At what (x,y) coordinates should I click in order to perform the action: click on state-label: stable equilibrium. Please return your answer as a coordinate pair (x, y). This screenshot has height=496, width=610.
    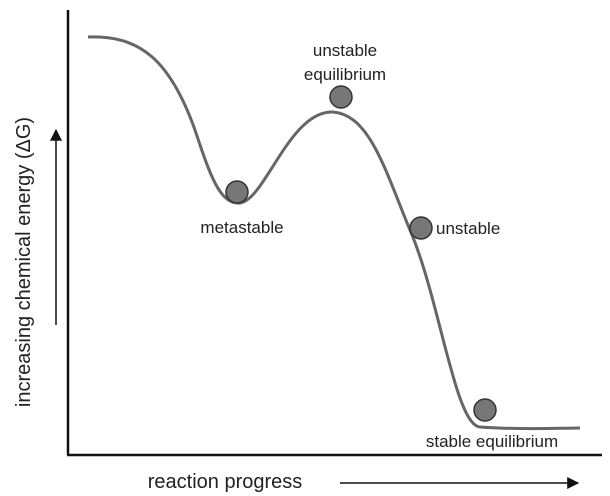
    Looking at the image, I should click on (492, 441).